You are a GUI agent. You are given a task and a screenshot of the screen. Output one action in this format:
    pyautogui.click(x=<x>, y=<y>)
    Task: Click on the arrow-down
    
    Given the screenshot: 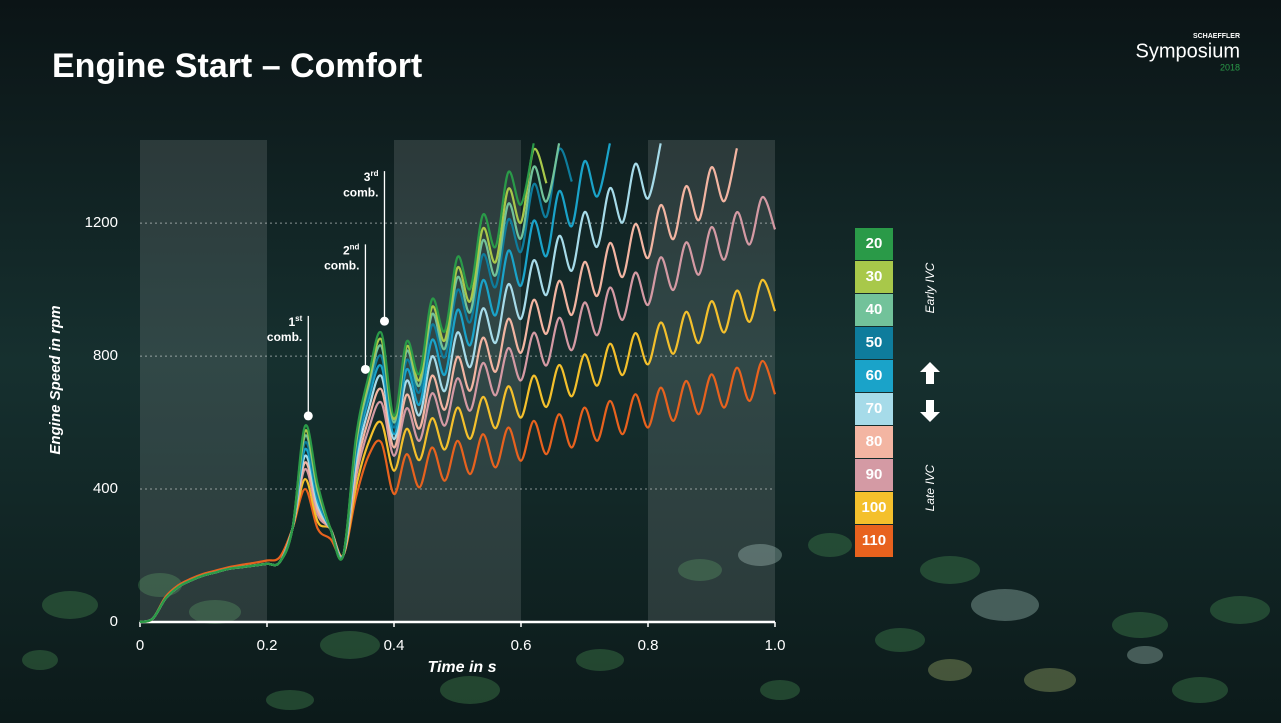 What is the action you would take?
    pyautogui.click(x=930, y=411)
    